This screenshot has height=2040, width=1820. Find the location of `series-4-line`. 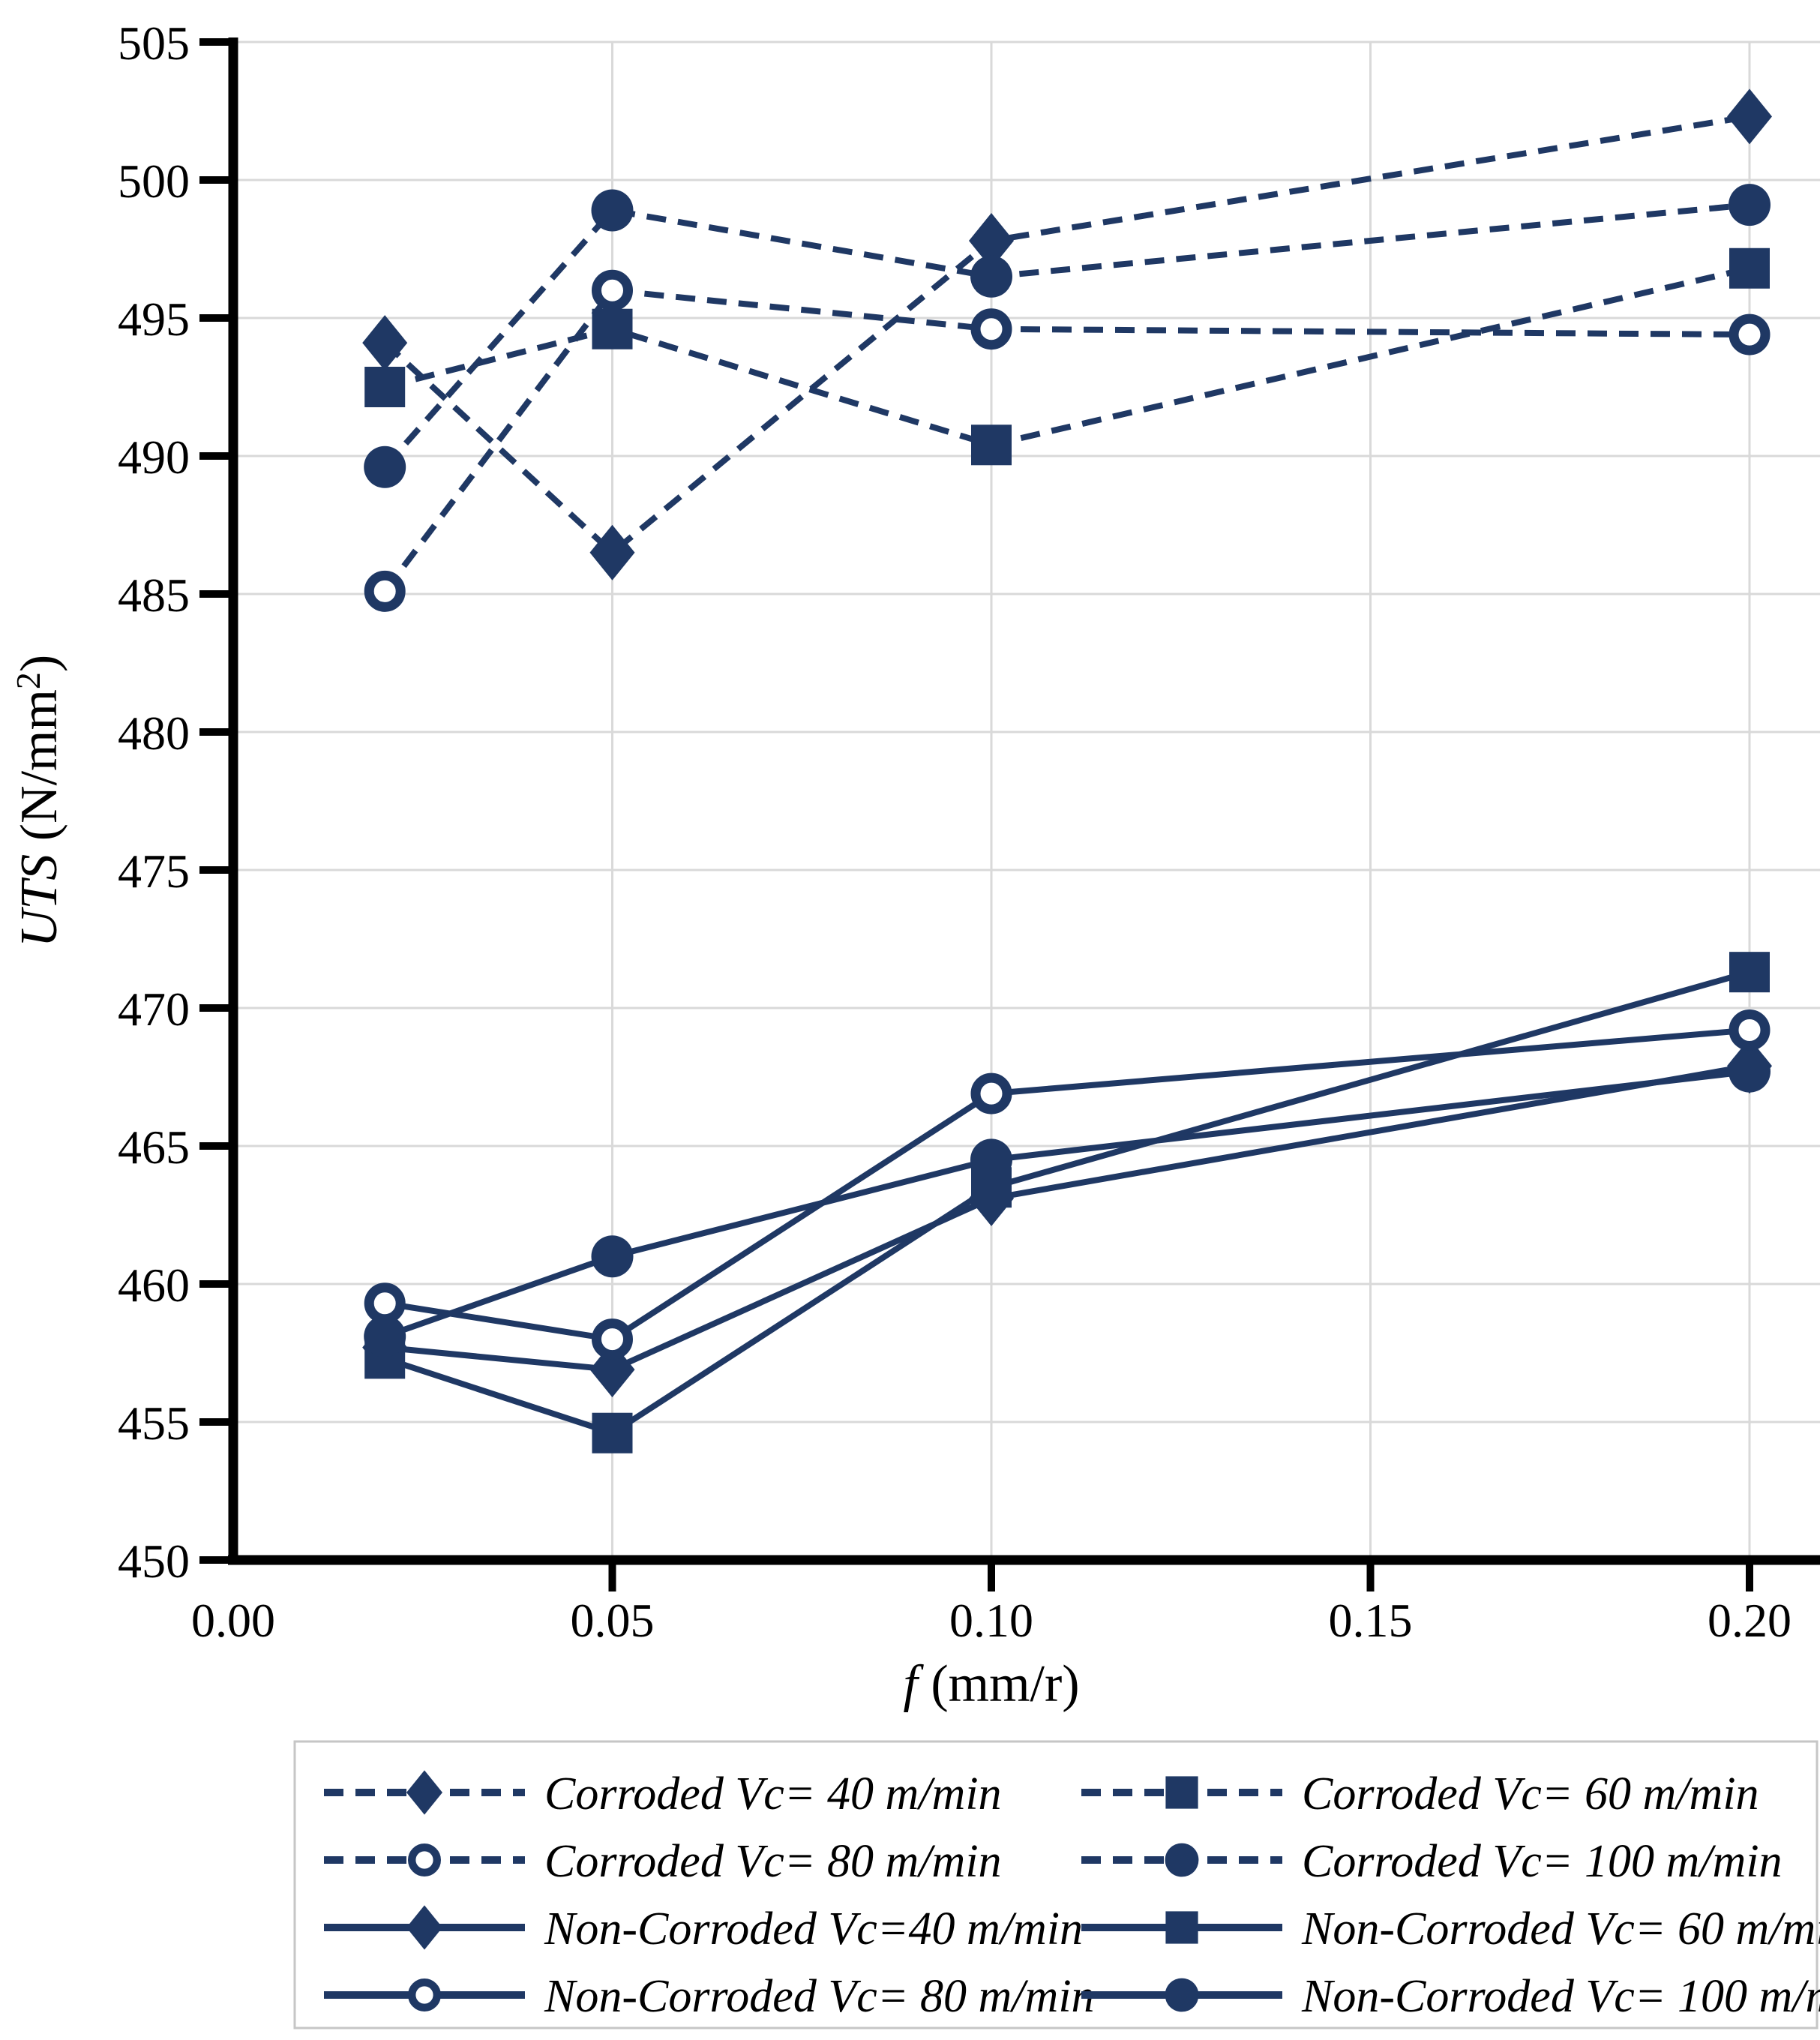

series-4-line is located at coordinates (1067, 1218).